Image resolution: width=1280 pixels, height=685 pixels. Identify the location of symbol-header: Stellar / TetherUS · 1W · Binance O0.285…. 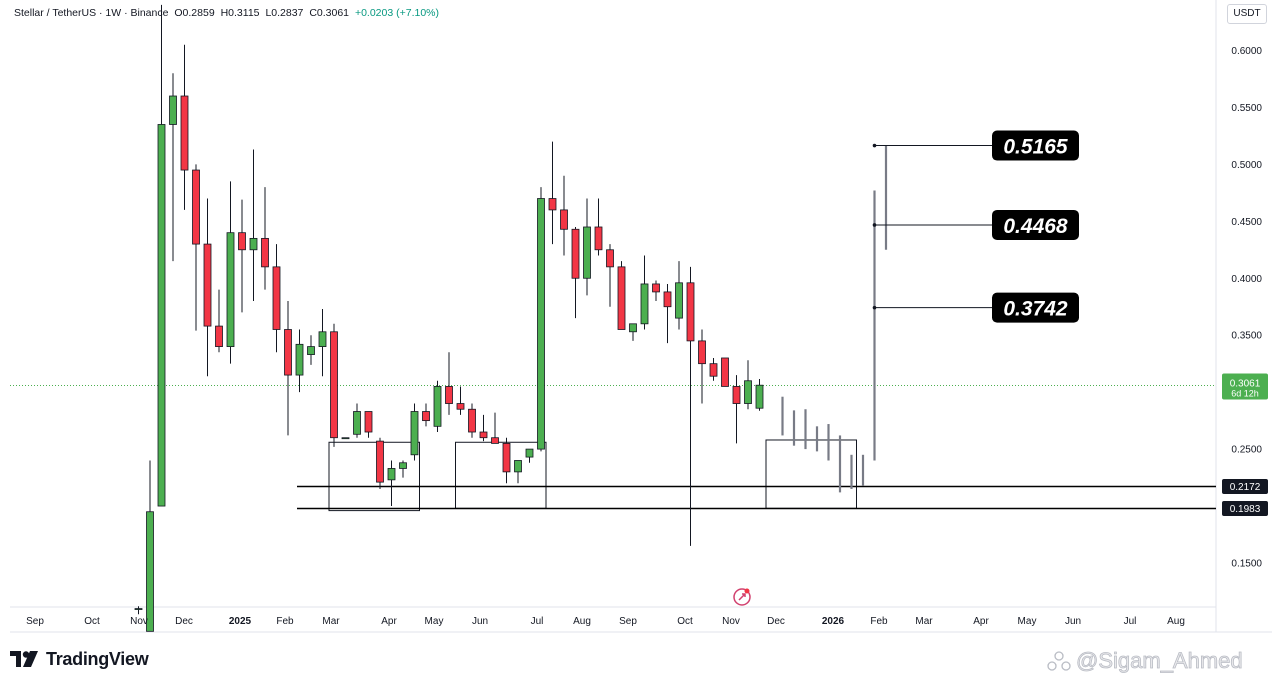
(228, 13).